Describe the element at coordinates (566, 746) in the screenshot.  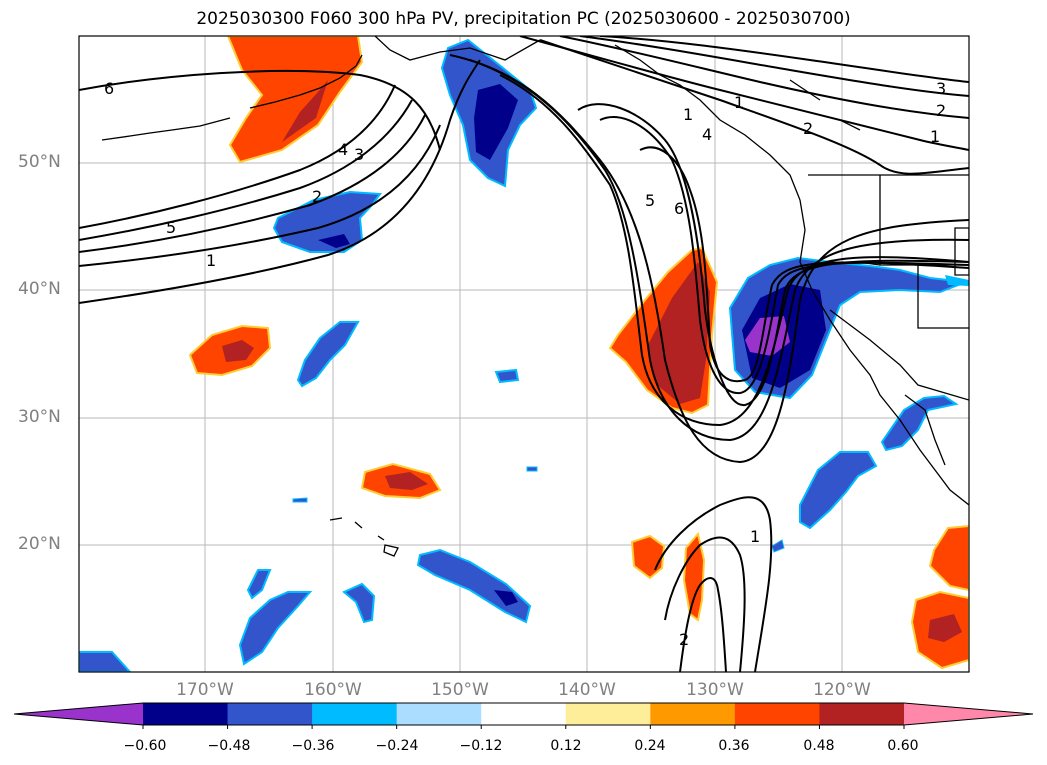
I see `colorbar-tick-label: 0.12` at that location.